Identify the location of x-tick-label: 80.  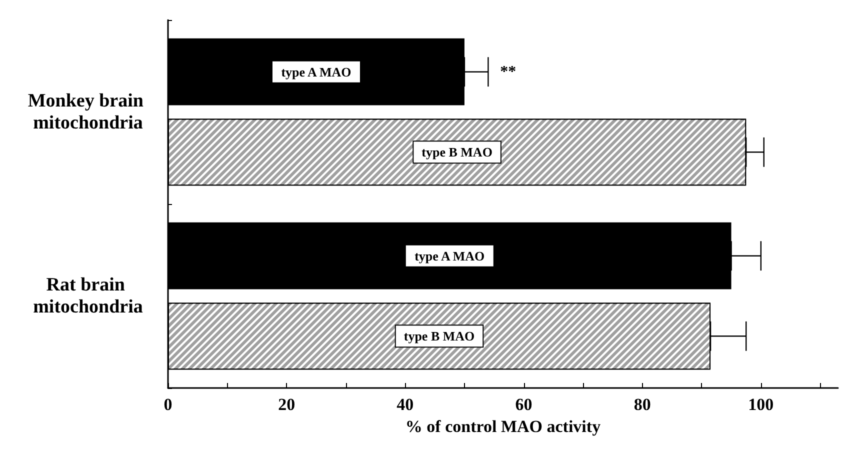
(642, 404).